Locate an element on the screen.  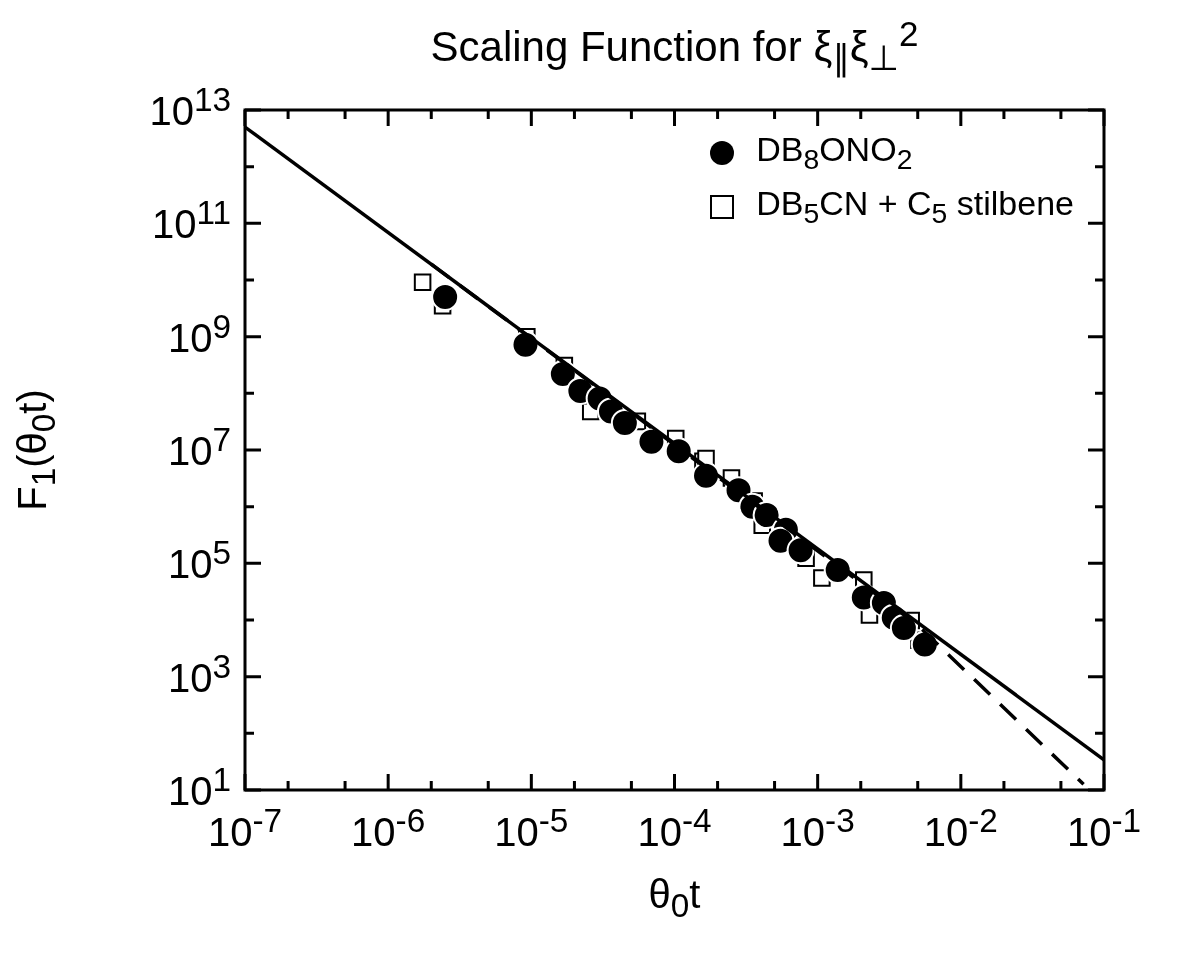
y-tick-label: 10$^{13}$ is located at coordinates (190, 107).